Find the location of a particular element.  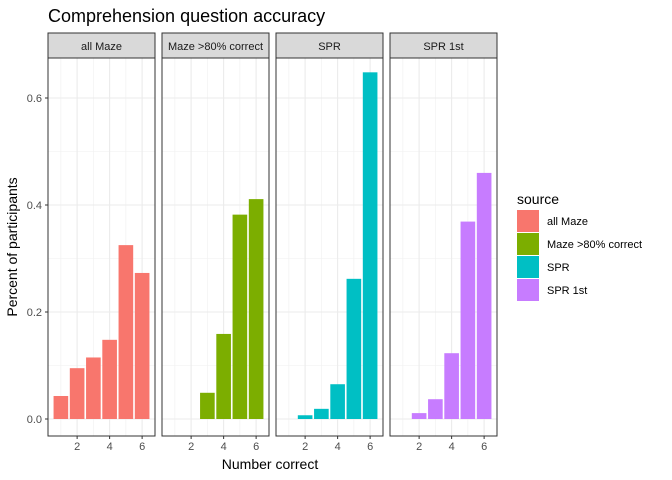

facet-strip-label: SPR is located at coordinates (329, 47).